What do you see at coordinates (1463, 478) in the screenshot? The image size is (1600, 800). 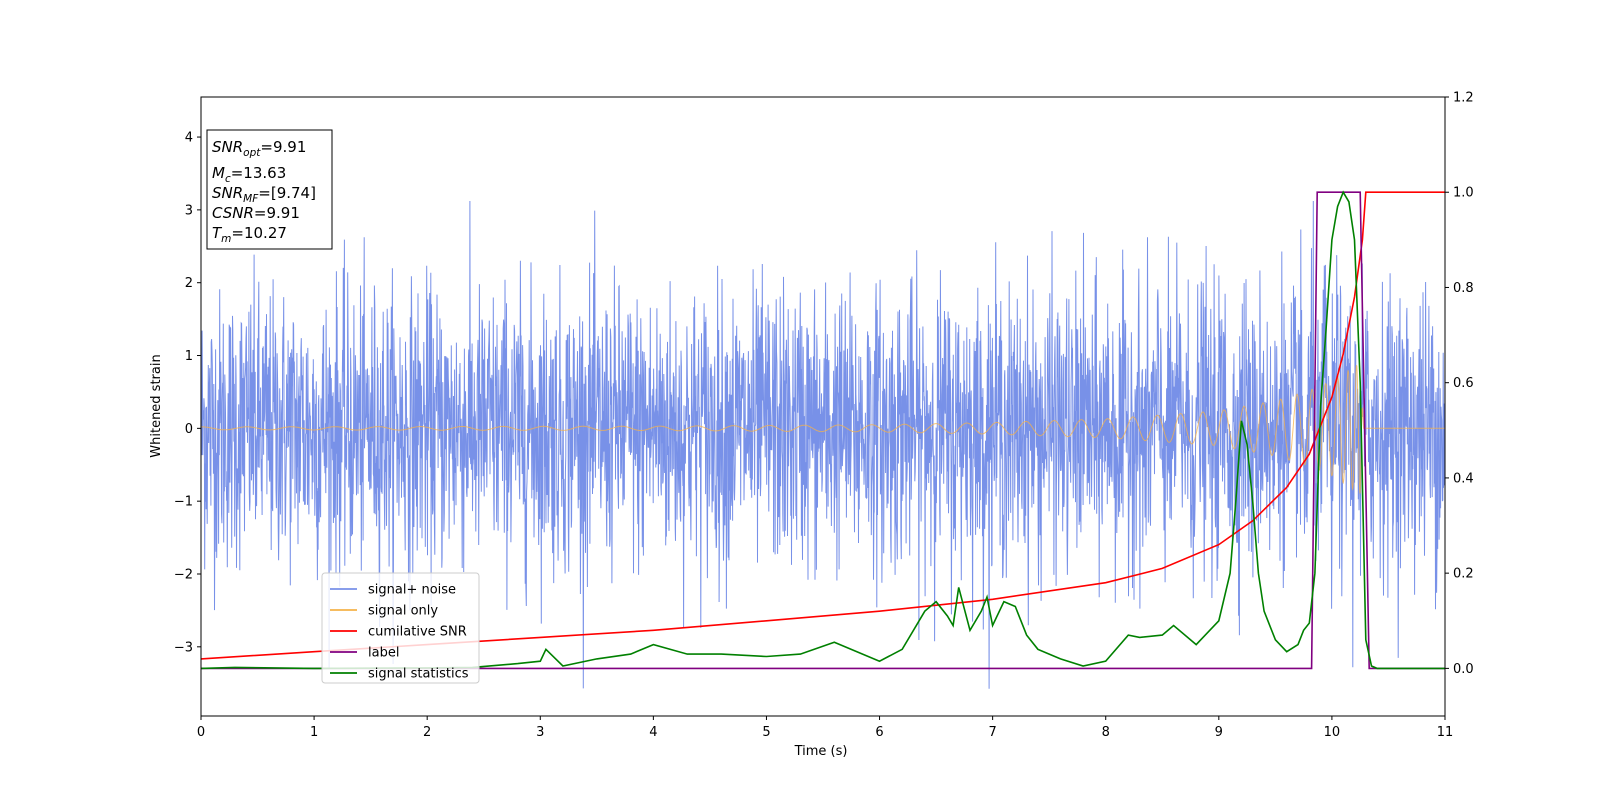 I see `y2-tick-label: 0.4` at bounding box center [1463, 478].